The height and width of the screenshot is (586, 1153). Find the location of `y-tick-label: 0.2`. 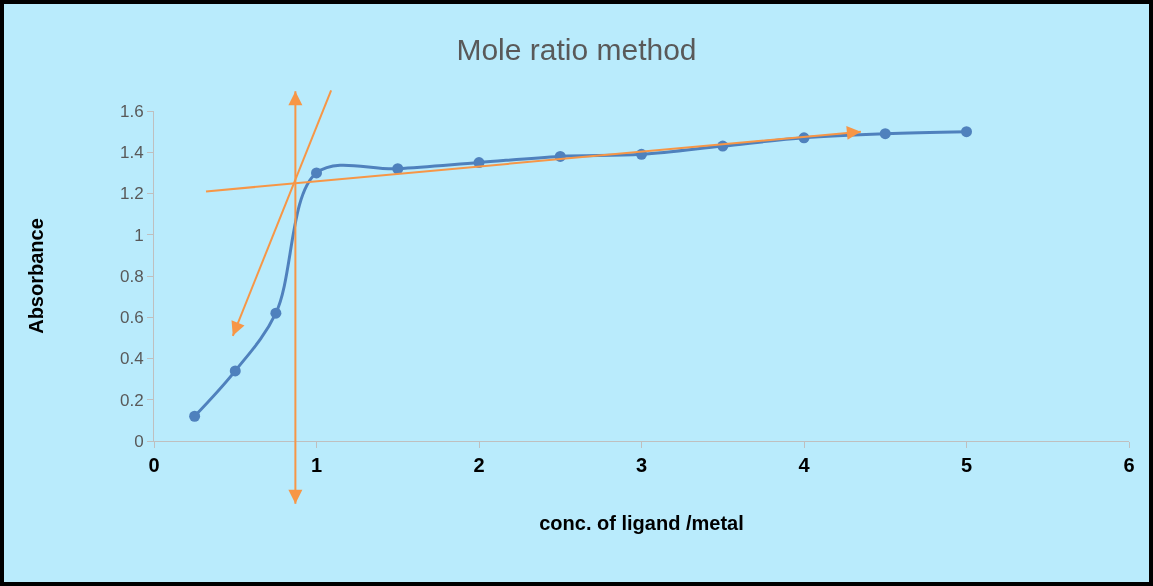

y-tick-label: 0.2 is located at coordinates (131, 400).